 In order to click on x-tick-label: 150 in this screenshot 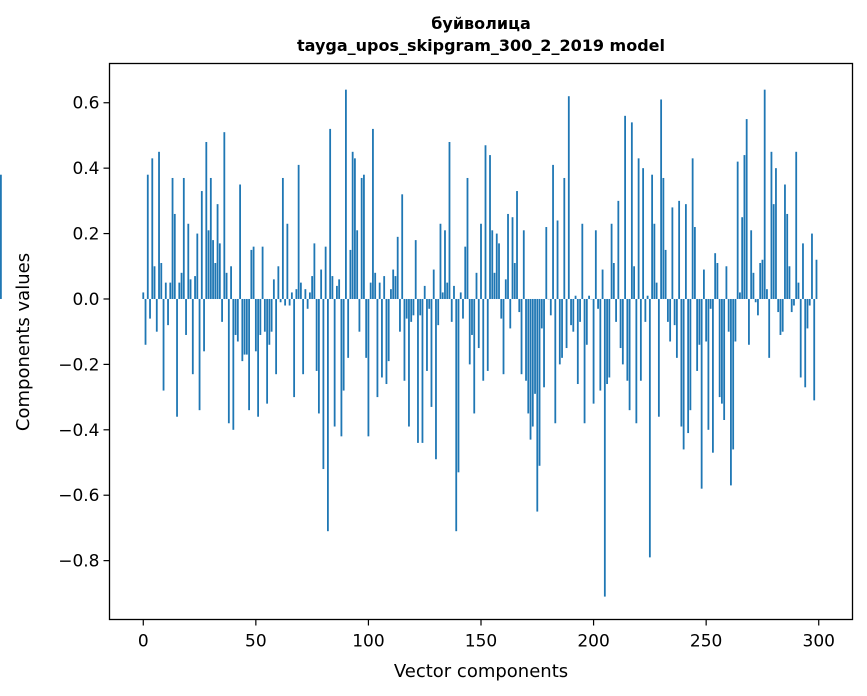, I will do `click(481, 642)`.